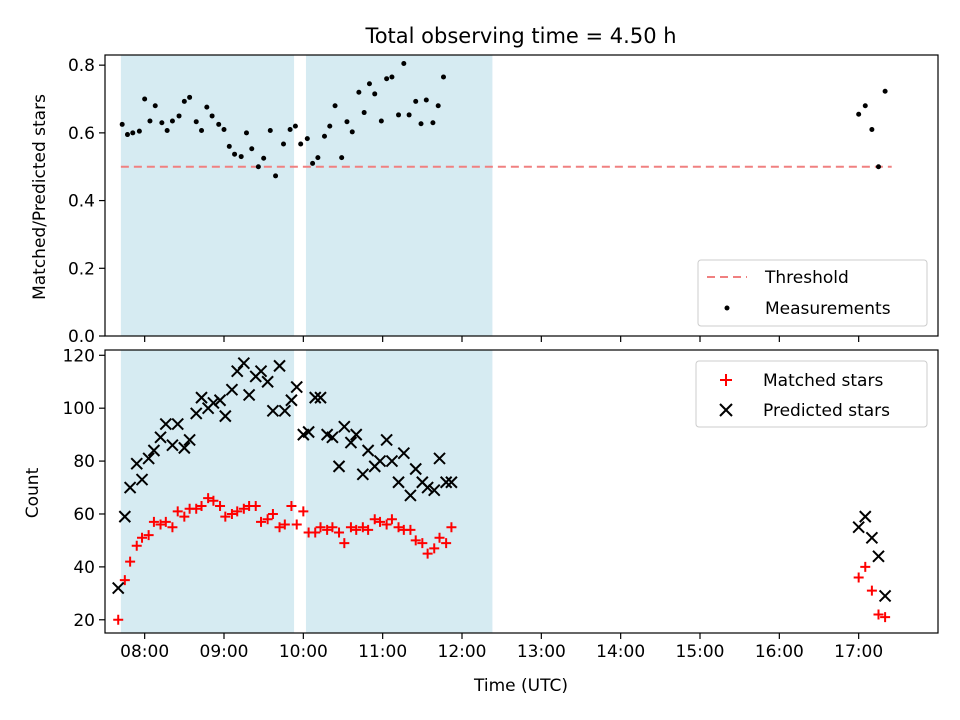 This screenshot has height=720, width=960. Describe the element at coordinates (828, 309) in the screenshot. I see `legend-measurements-label: Measurements` at that location.